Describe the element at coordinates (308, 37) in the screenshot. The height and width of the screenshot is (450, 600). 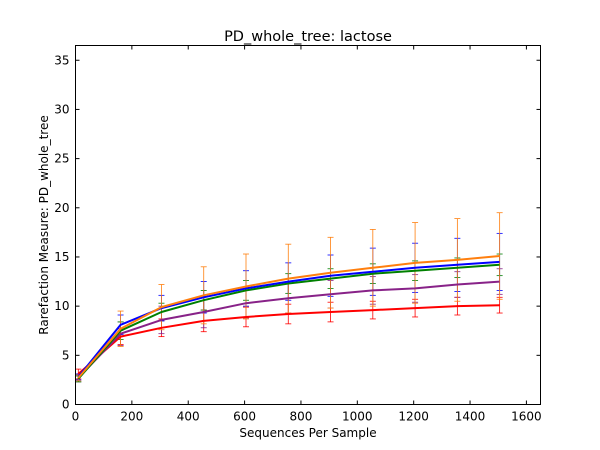
I see `chart-title: PD_whole_tree: lactose` at that location.